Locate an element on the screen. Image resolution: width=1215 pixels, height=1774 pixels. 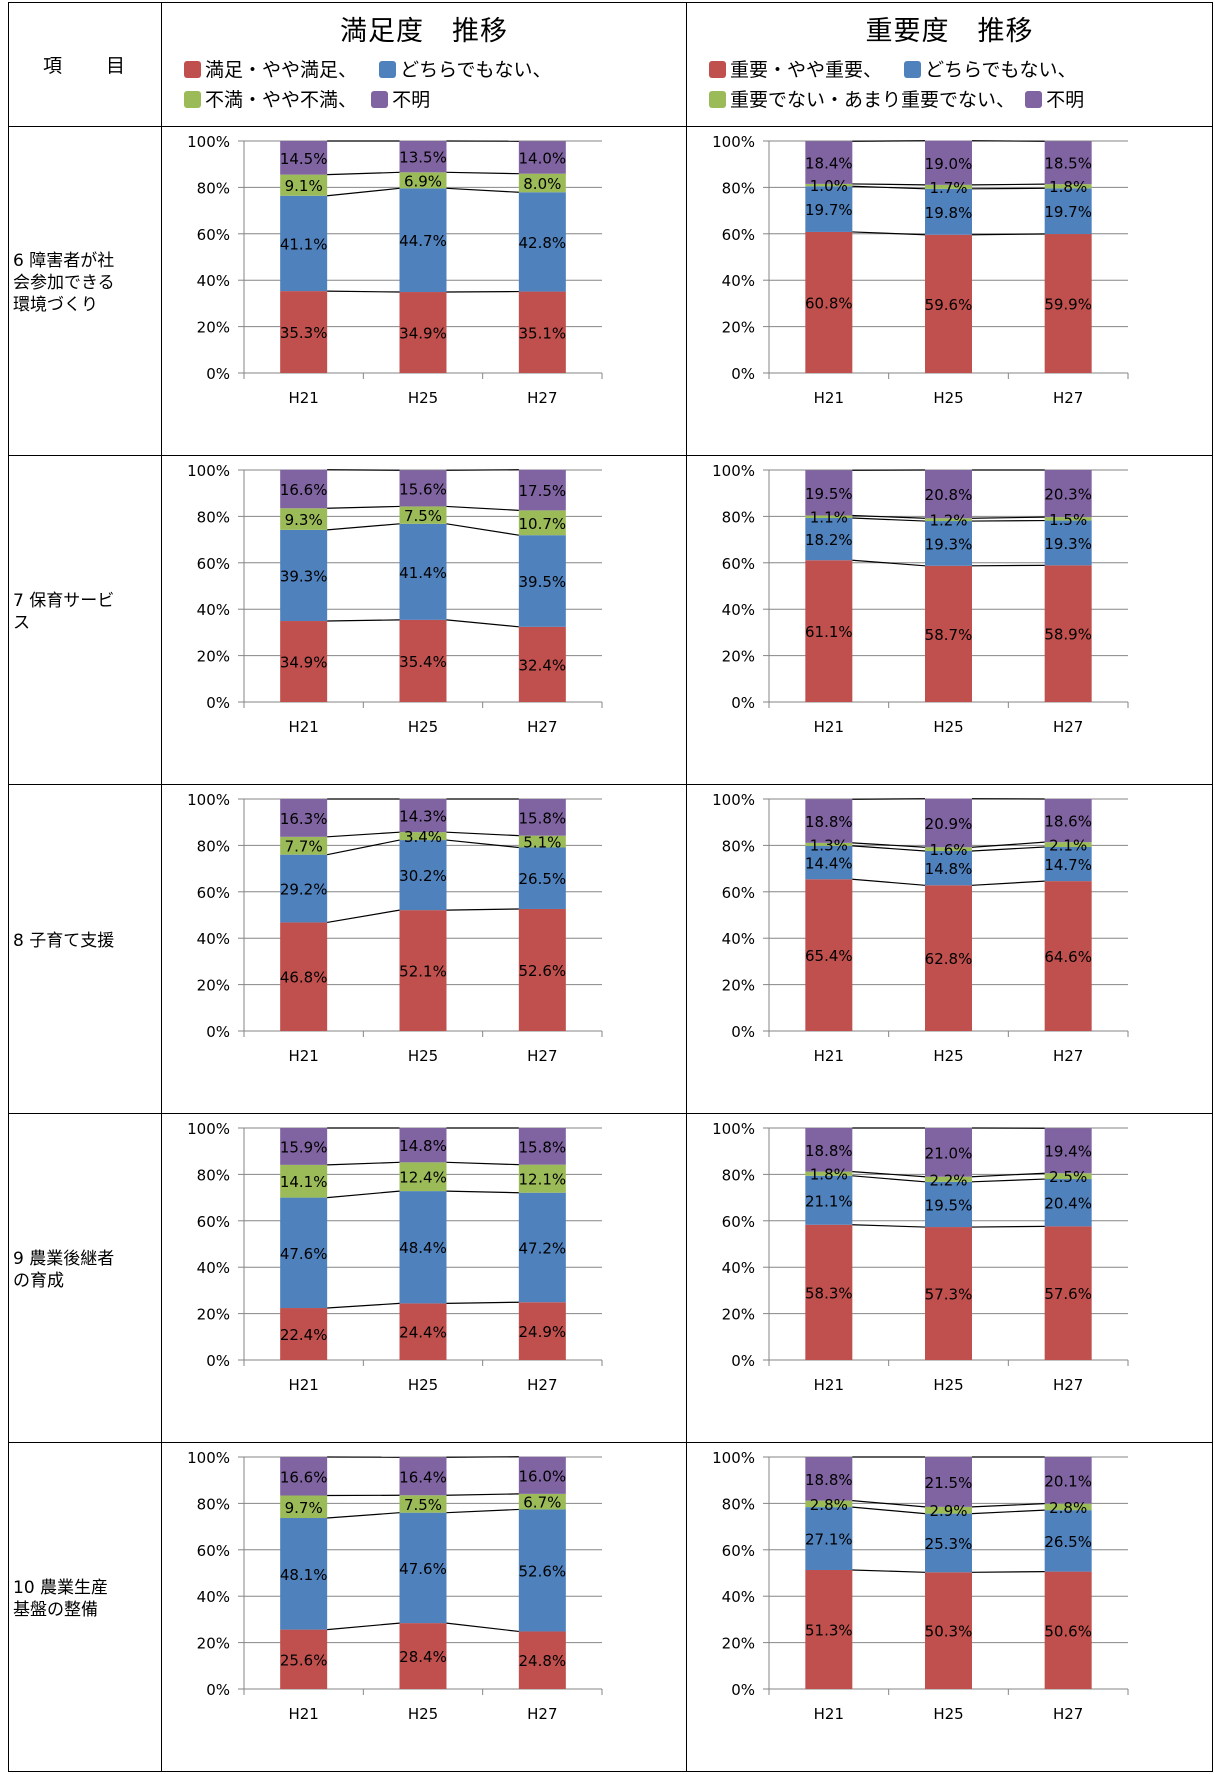
data-label: 41.4% is located at coordinates (423, 573).